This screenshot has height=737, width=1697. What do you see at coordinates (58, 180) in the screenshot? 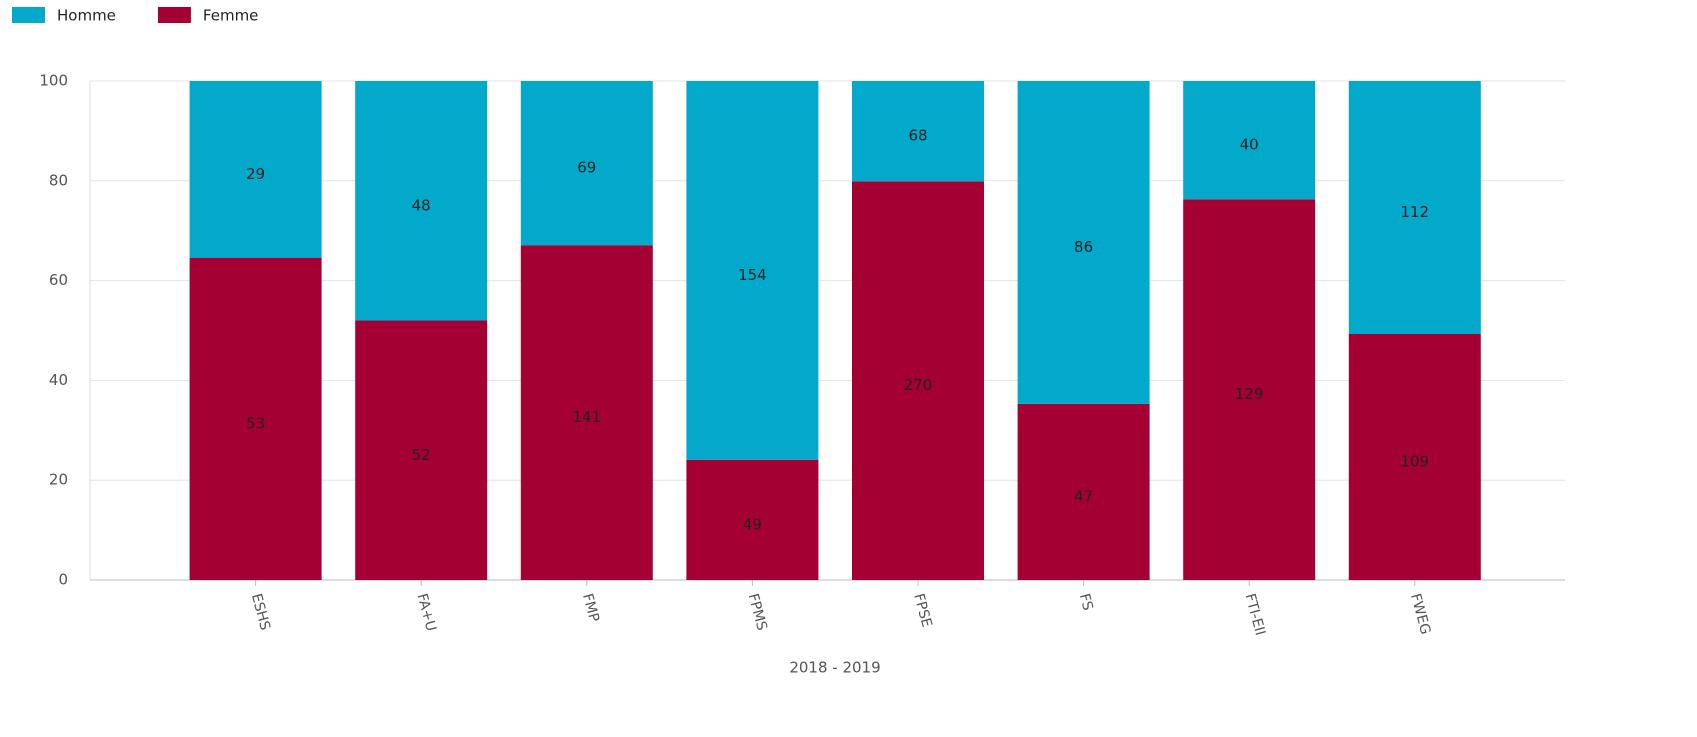
I see `y-tick-label: 80` at bounding box center [58, 180].